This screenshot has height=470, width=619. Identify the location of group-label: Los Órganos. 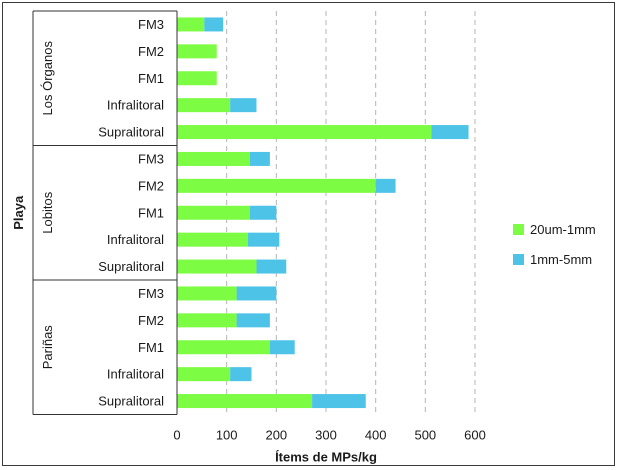
(47, 78).